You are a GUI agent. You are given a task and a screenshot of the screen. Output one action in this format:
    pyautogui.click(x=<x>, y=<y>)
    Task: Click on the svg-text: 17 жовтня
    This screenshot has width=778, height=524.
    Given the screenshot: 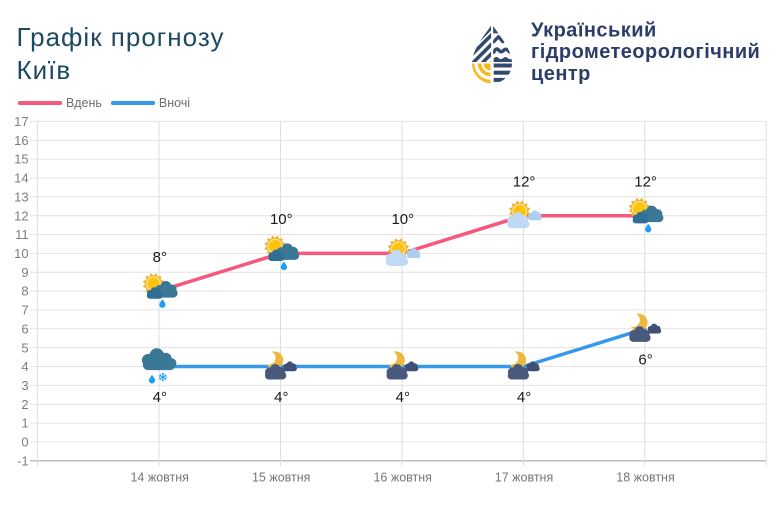 What is the action you would take?
    pyautogui.click(x=524, y=478)
    